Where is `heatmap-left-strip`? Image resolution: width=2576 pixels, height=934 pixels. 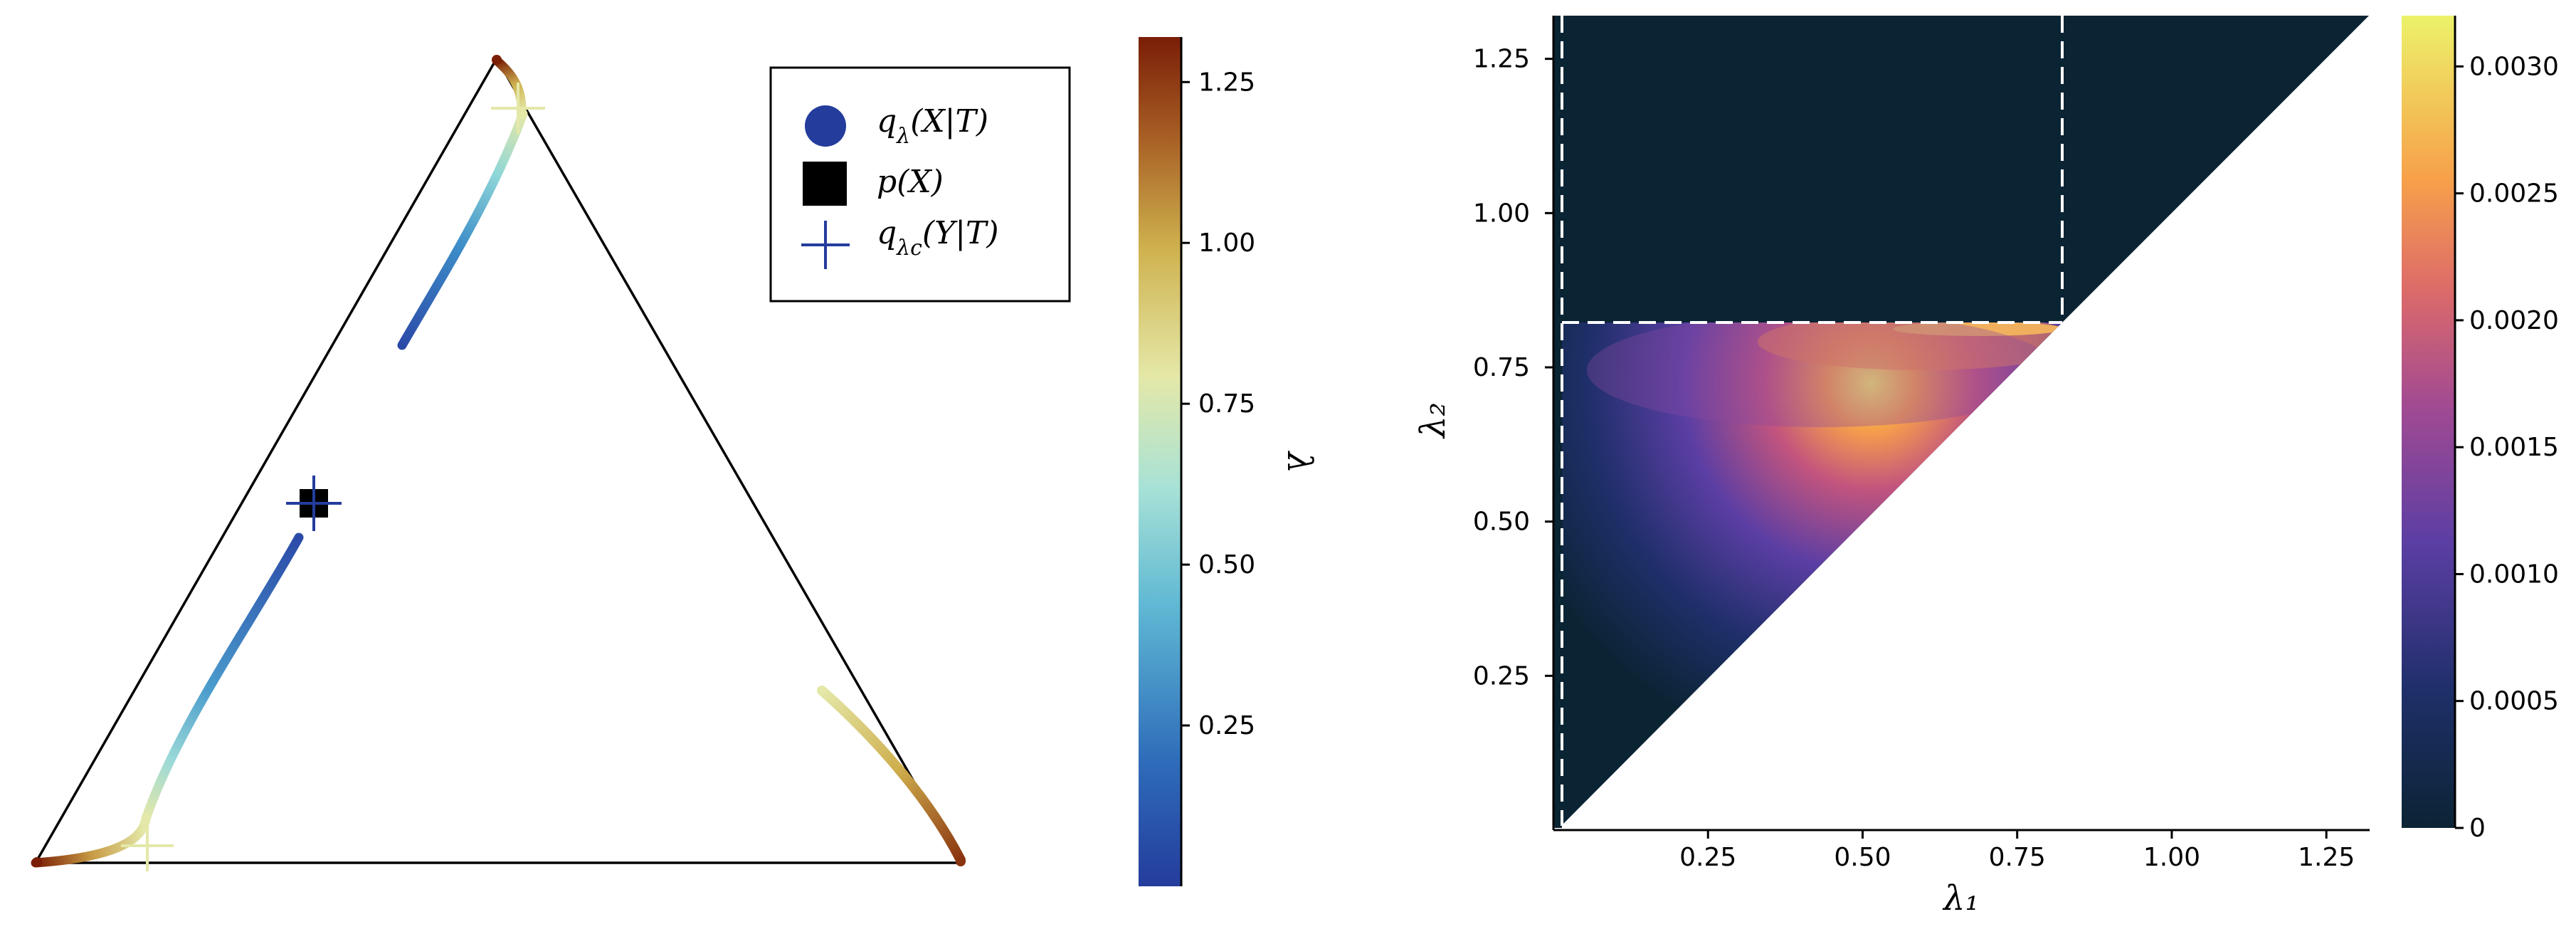
heatmap-left-strip is located at coordinates (1557, 422).